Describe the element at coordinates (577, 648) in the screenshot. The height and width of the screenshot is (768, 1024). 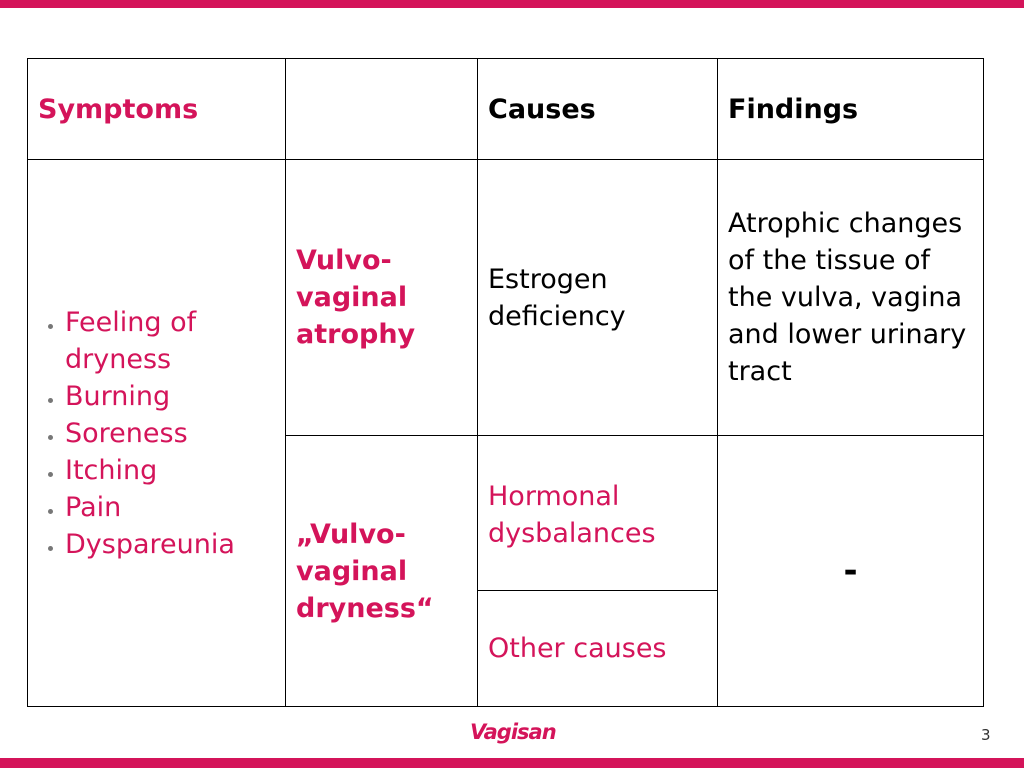
I see `cause-text: Other causes` at that location.